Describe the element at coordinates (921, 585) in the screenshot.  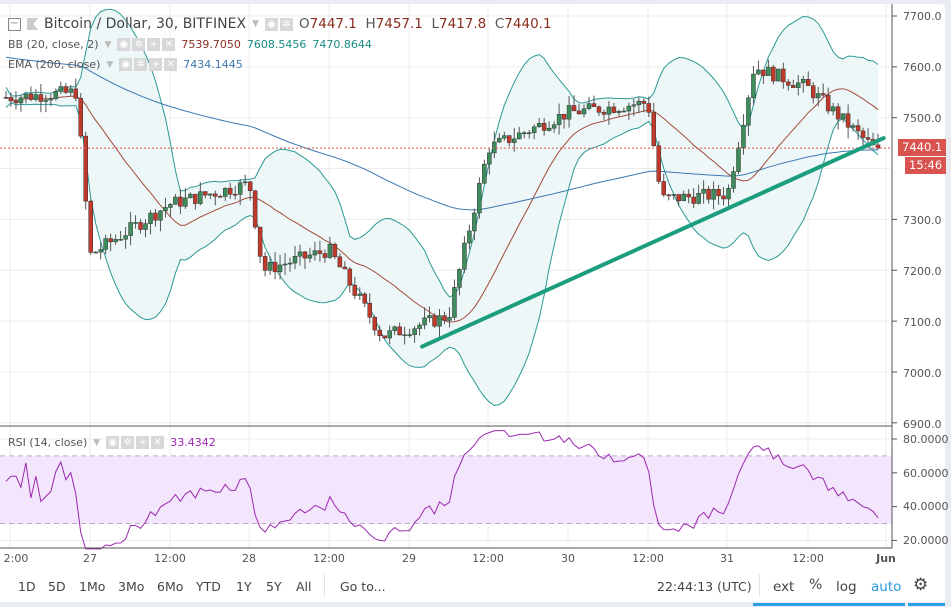
I see `settings-gear-icon: ⚙` at that location.